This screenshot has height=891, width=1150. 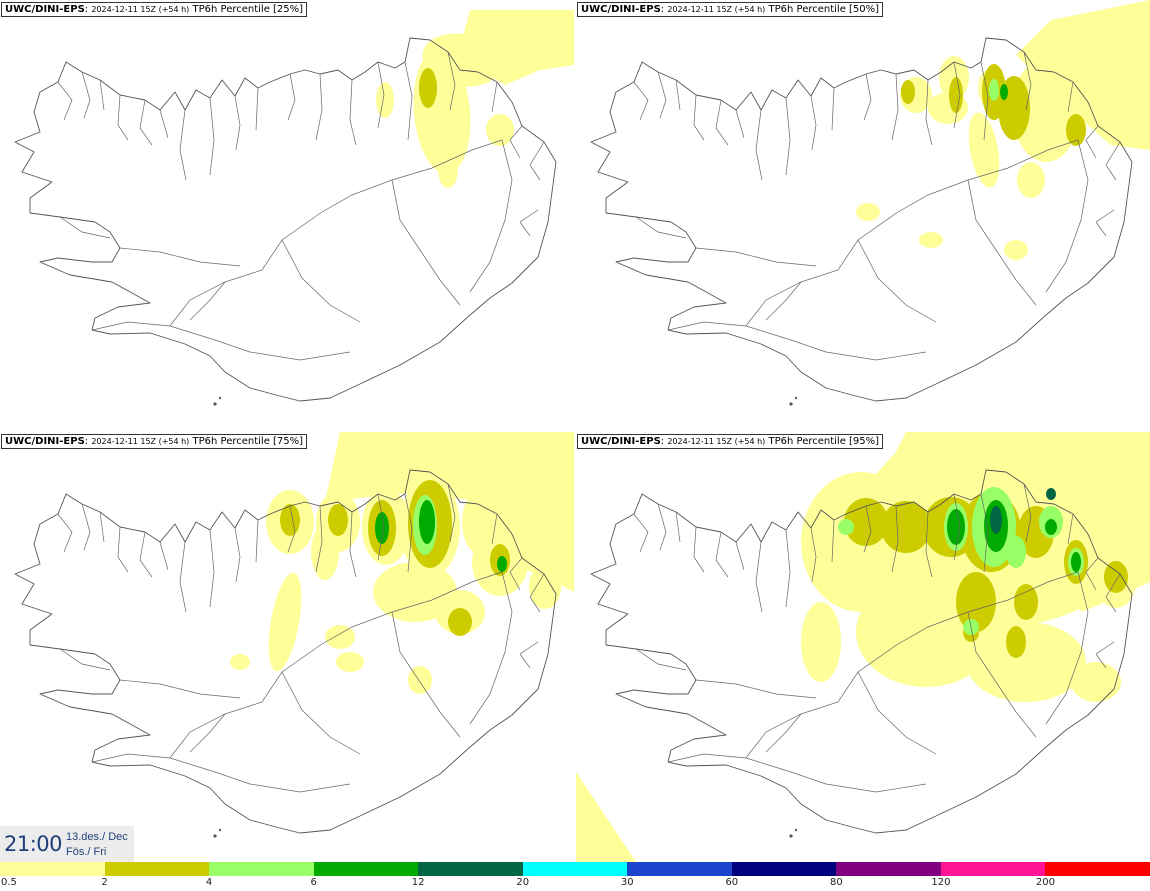 What do you see at coordinates (33, 844) in the screenshot?
I see `valid-time: 21:00` at bounding box center [33, 844].